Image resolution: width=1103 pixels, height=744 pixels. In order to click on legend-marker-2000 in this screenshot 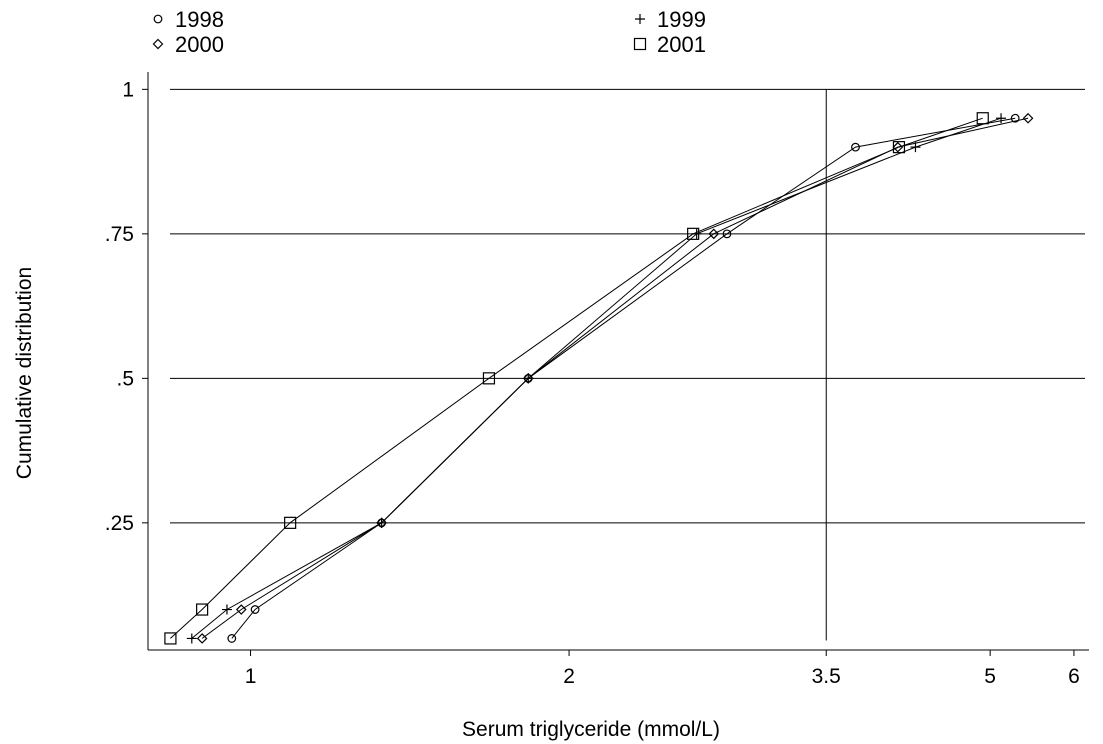, I will do `click(158, 44)`.